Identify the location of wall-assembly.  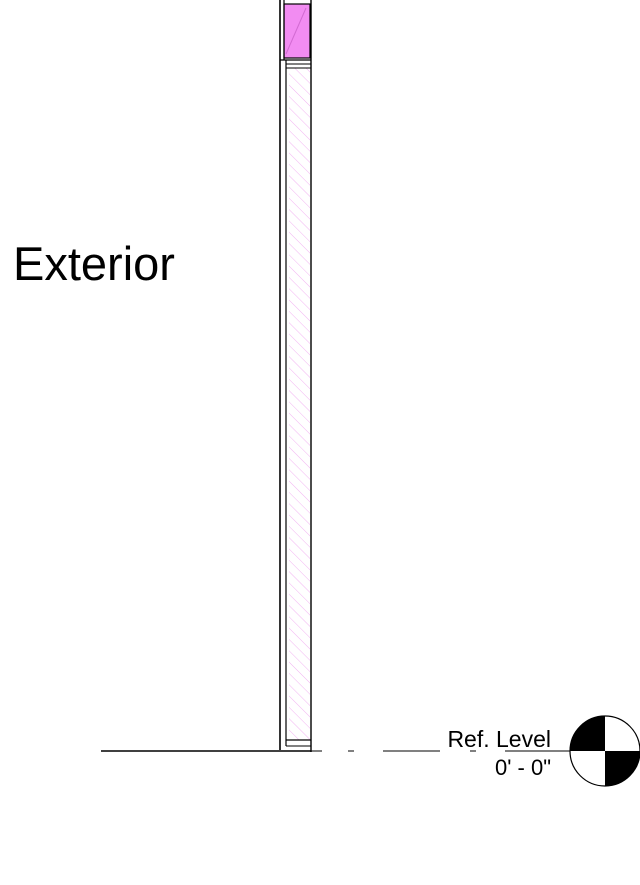
(295, 376).